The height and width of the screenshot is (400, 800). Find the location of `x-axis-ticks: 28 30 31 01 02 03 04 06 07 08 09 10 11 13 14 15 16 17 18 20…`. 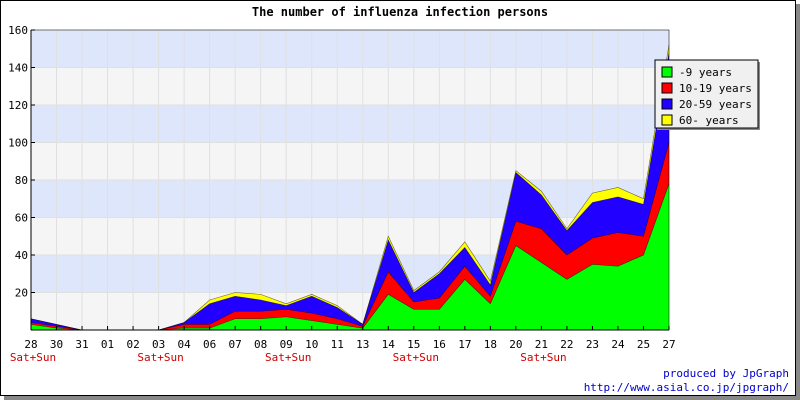

x-axis-ticks: 28 30 31 01 02 03 04 06 07 08 09 10 11 13 14 15 16 17 18 20… is located at coordinates (343, 345).